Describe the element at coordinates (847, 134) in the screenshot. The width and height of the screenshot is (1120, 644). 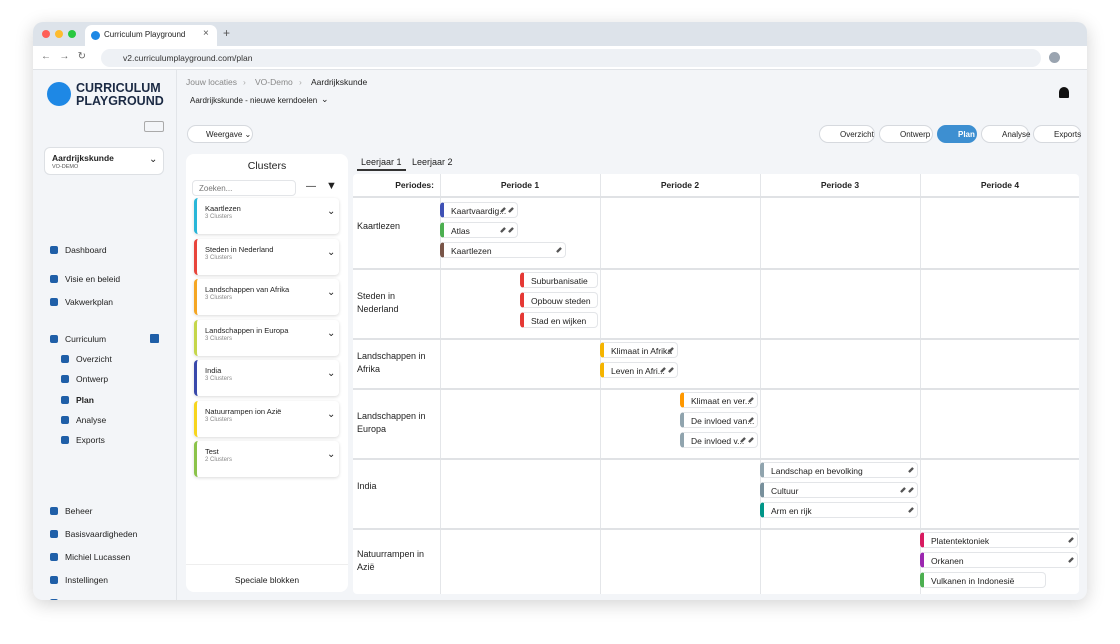
I see `tab-button: Overzicht` at that location.